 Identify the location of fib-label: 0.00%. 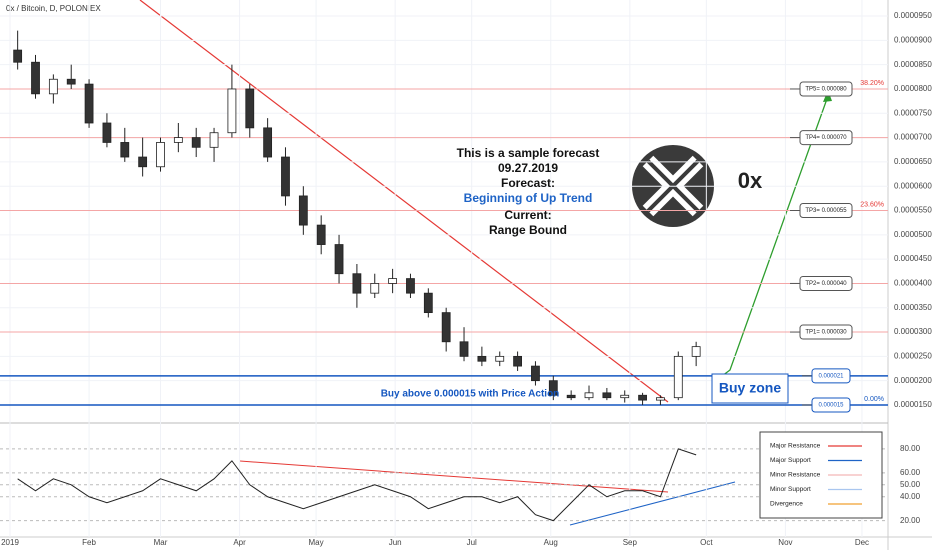
(874, 399).